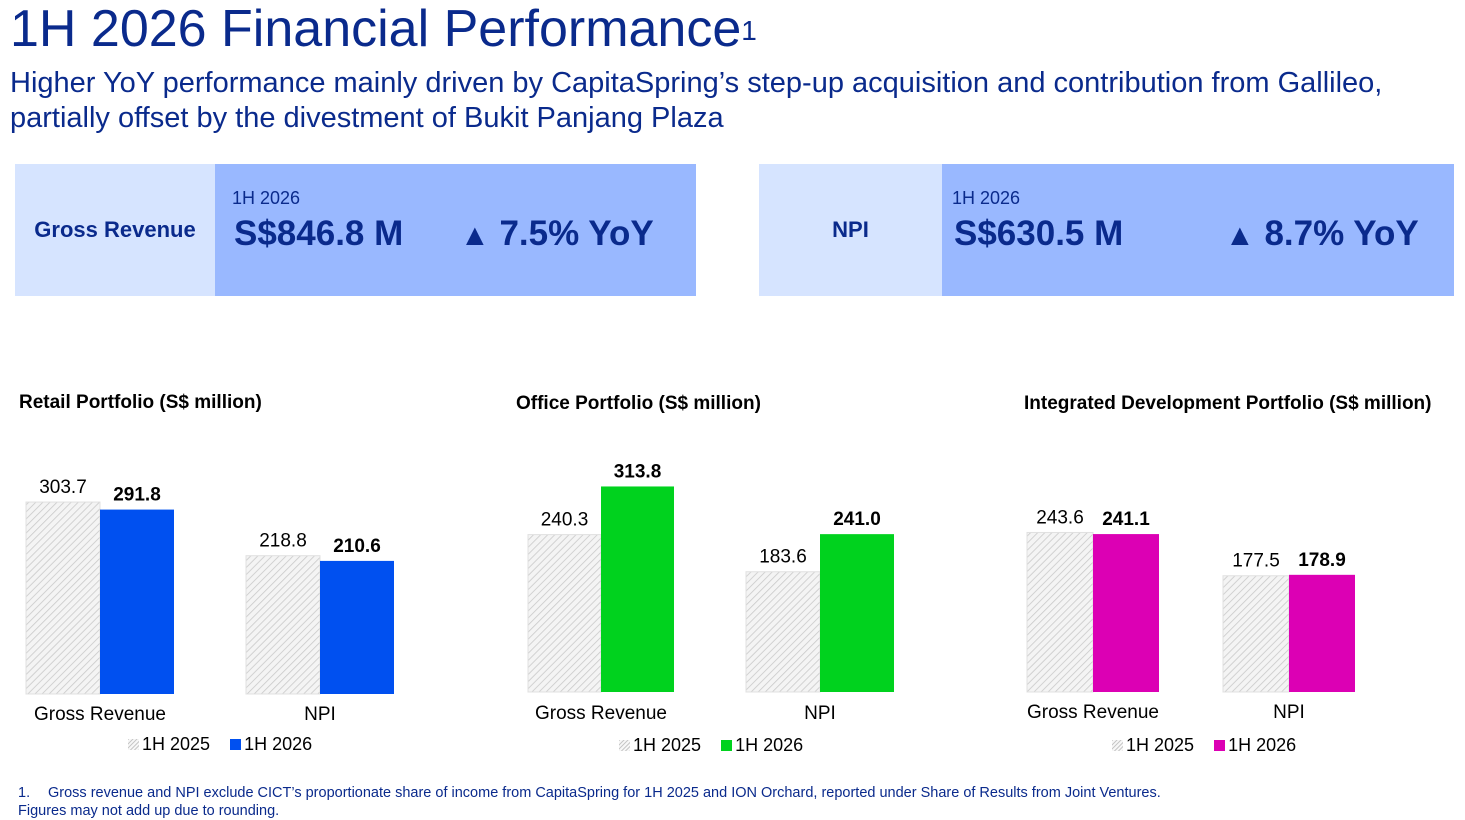 This screenshot has height=820, width=1465. Describe the element at coordinates (383, 29) in the screenshot. I see `page-title: 1H 2026 Financial Performance1` at that location.